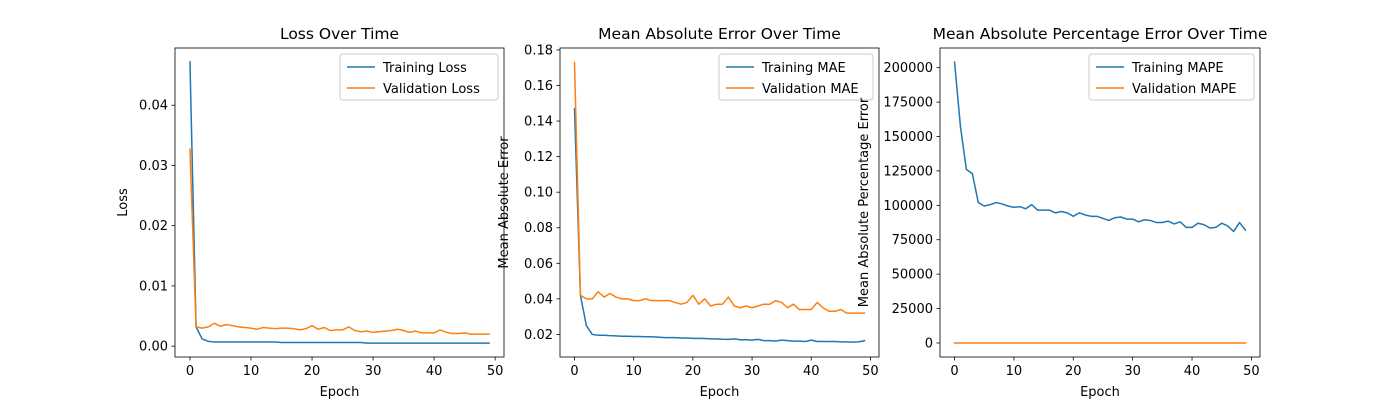 This screenshot has height=400, width=1400. I want to click on mape-y-tick-label: 150000, so click(908, 137).